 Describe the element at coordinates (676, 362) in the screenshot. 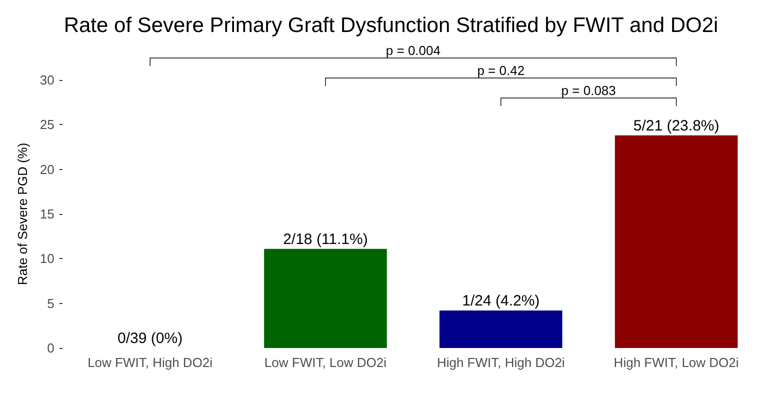

I see `x-tick-label: High FWIT, Low DO2i` at that location.